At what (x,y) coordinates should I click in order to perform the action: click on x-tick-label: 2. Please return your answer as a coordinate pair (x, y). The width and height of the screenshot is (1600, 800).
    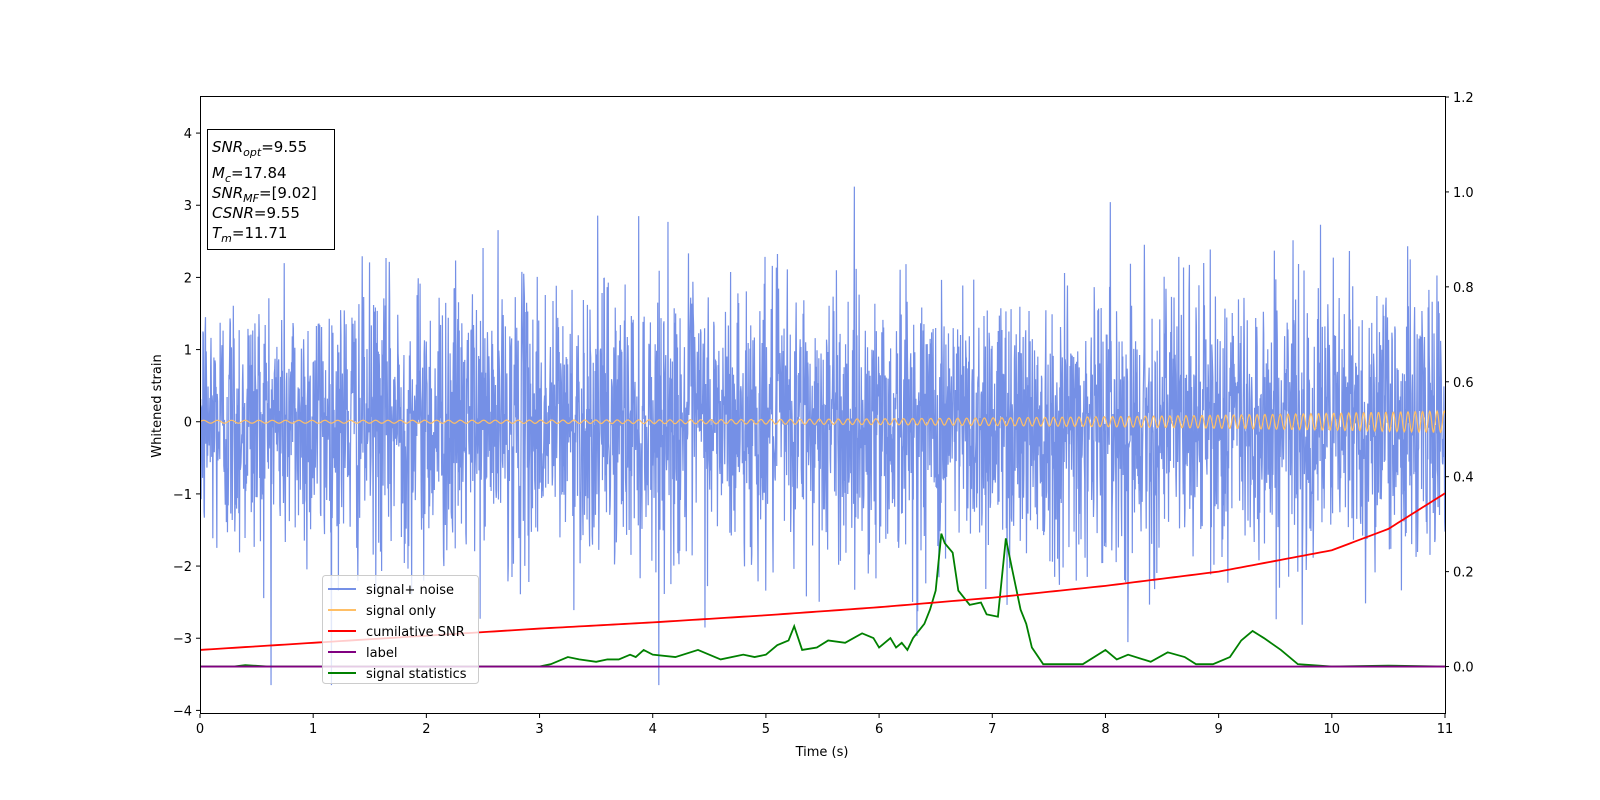
    Looking at the image, I should click on (426, 729).